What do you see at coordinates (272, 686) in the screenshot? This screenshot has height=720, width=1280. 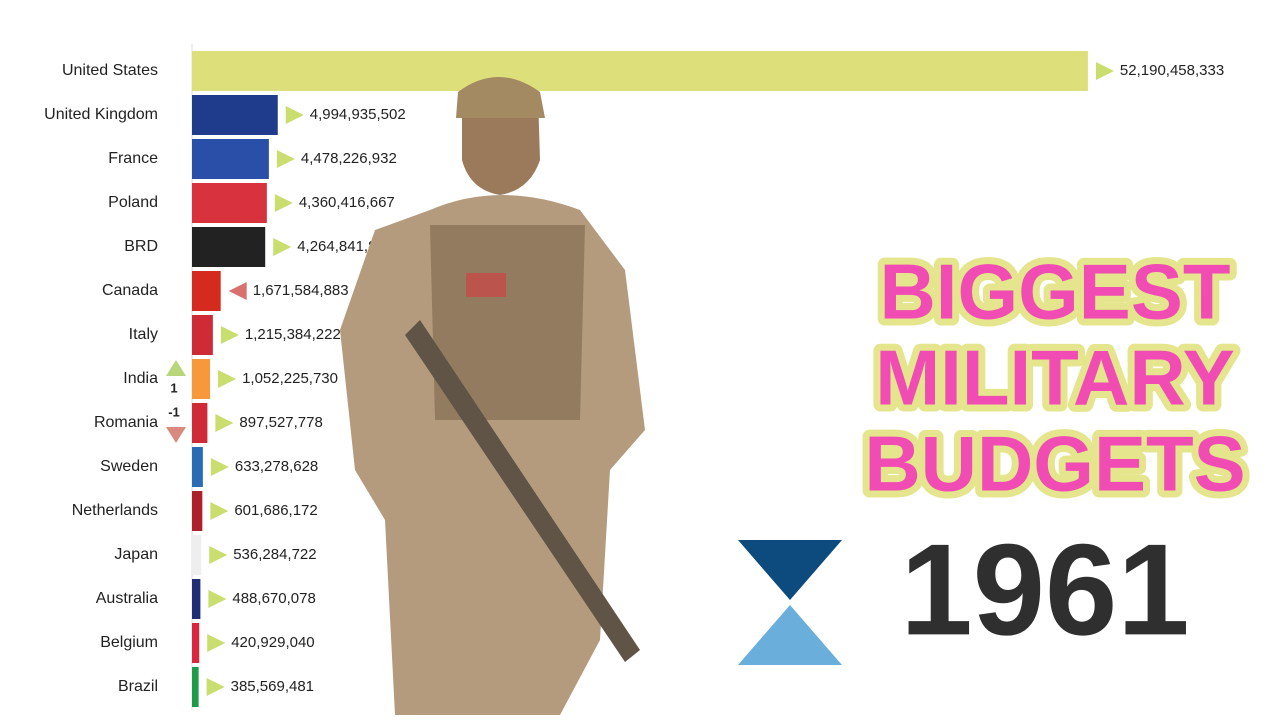 I see `value-label: 385,569,481` at bounding box center [272, 686].